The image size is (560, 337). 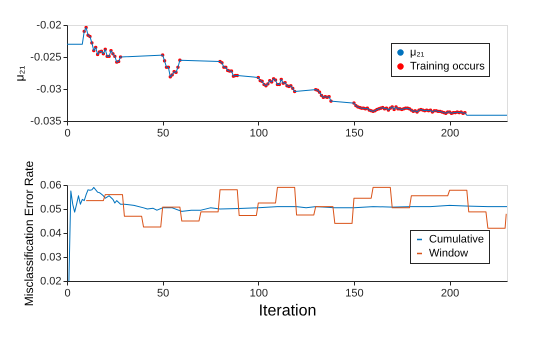 What do you see at coordinates (29, 233) in the screenshot?
I see `y-axis-title: Misclassification Error Rate` at bounding box center [29, 233].